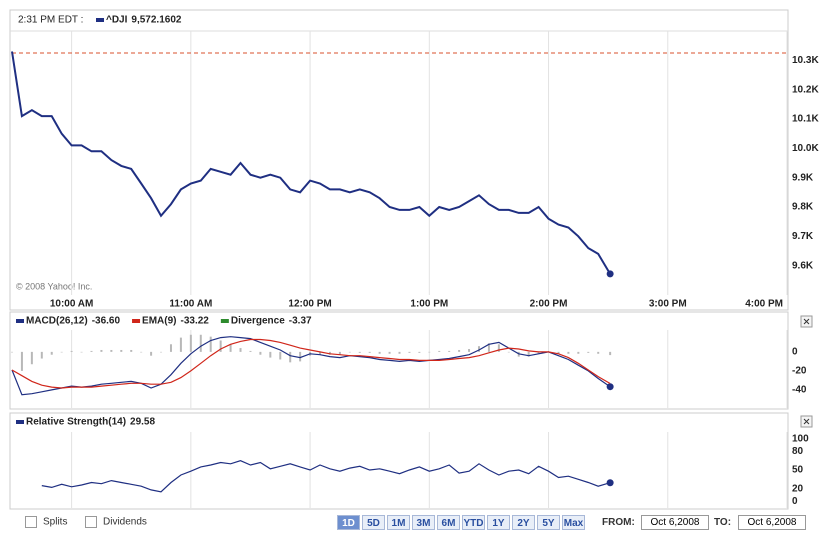 The image size is (832, 538). Describe the element at coordinates (573, 522) in the screenshot. I see `range-button: Max` at that location.